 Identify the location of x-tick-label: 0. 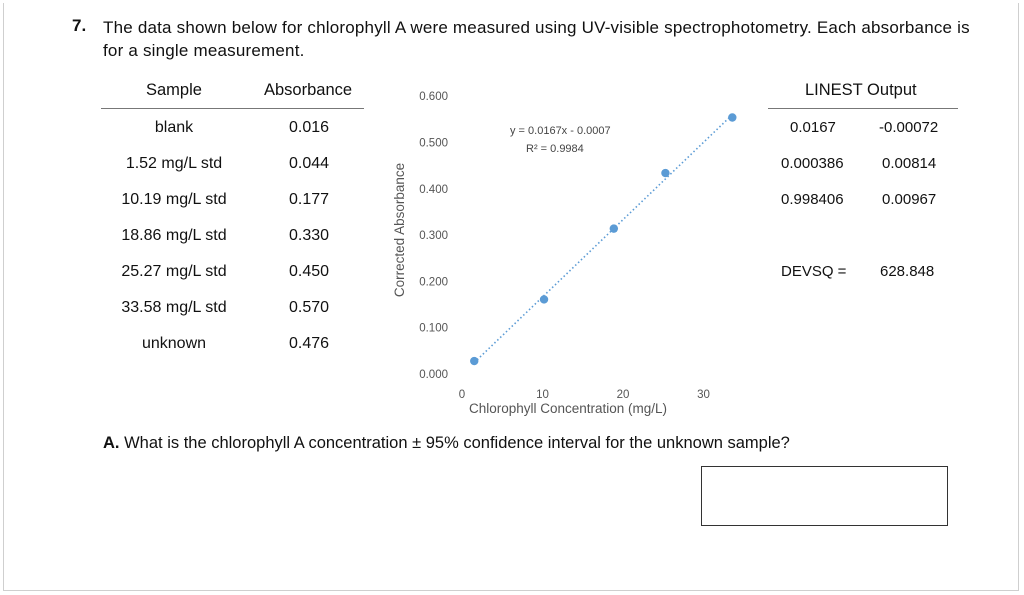
(462, 395).